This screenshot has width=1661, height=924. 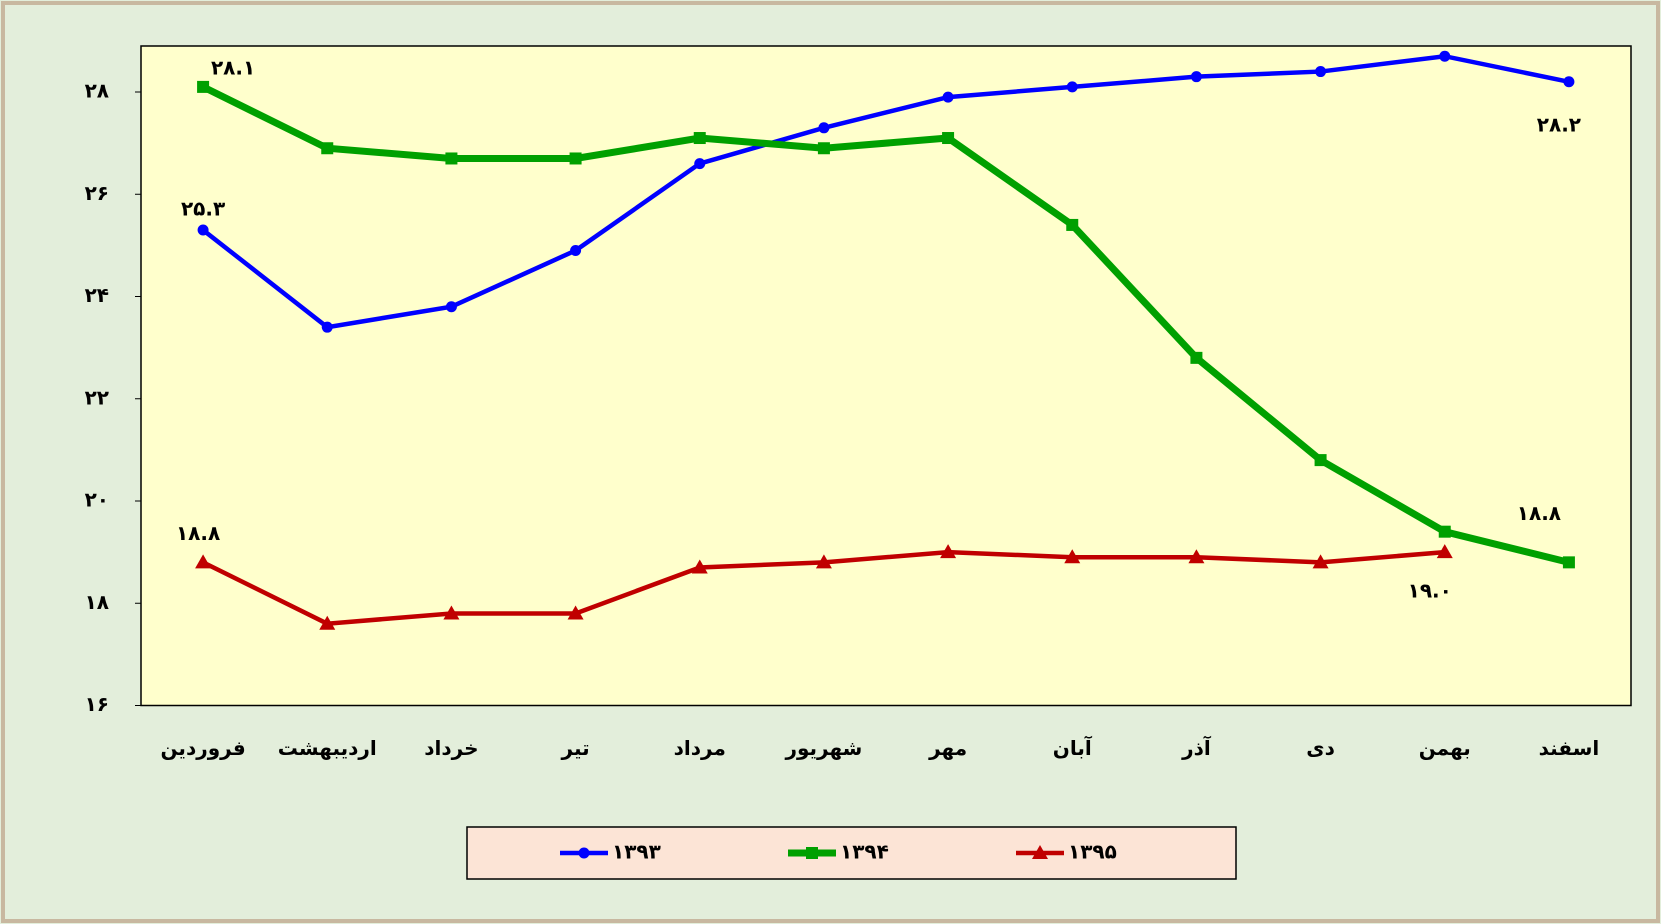 I want to click on x-tick-label: مهر, so click(x=947, y=748).